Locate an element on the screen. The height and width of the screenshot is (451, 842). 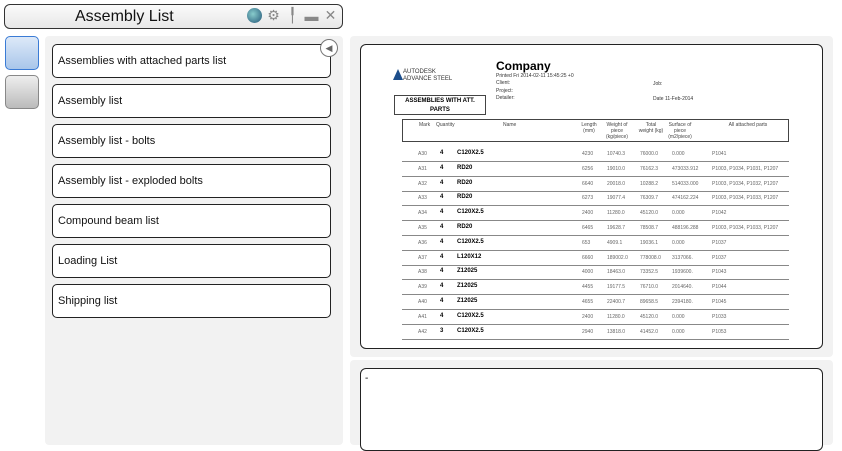
parts-lists-tab is located at coordinates (22, 92).